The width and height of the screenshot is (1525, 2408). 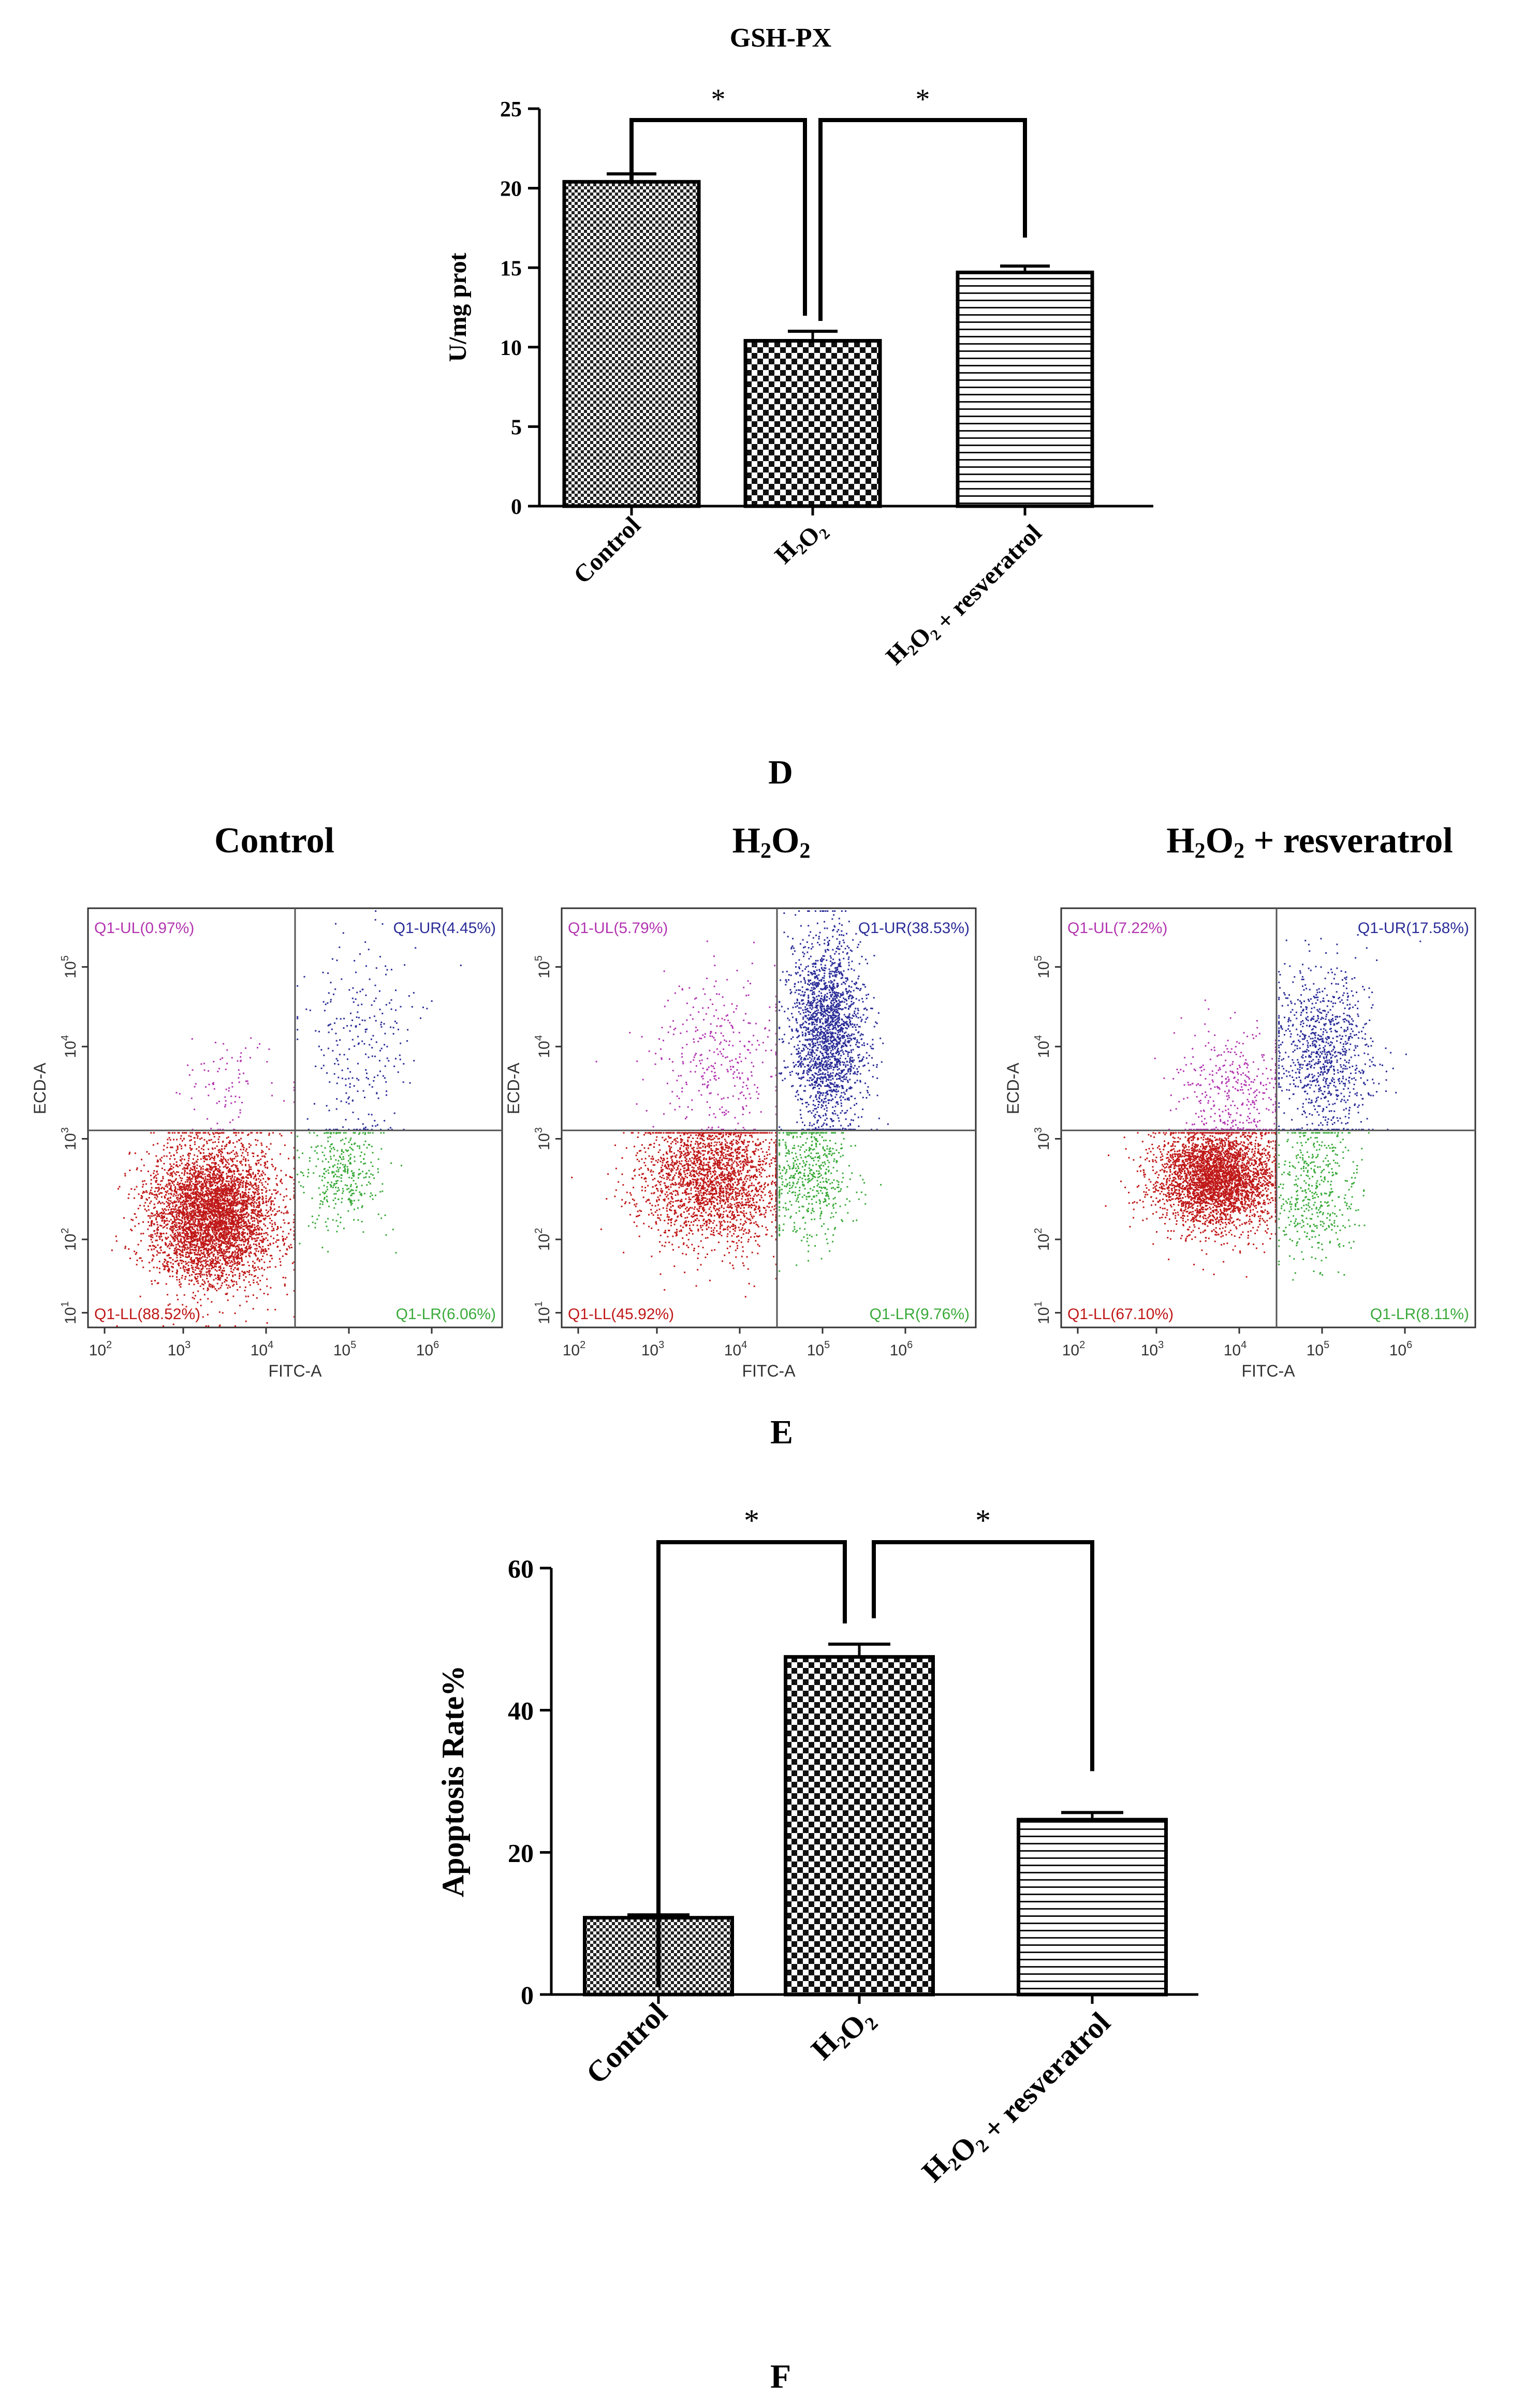 What do you see at coordinates (516, 507) in the screenshot?
I see `y-tick-label: 0` at bounding box center [516, 507].